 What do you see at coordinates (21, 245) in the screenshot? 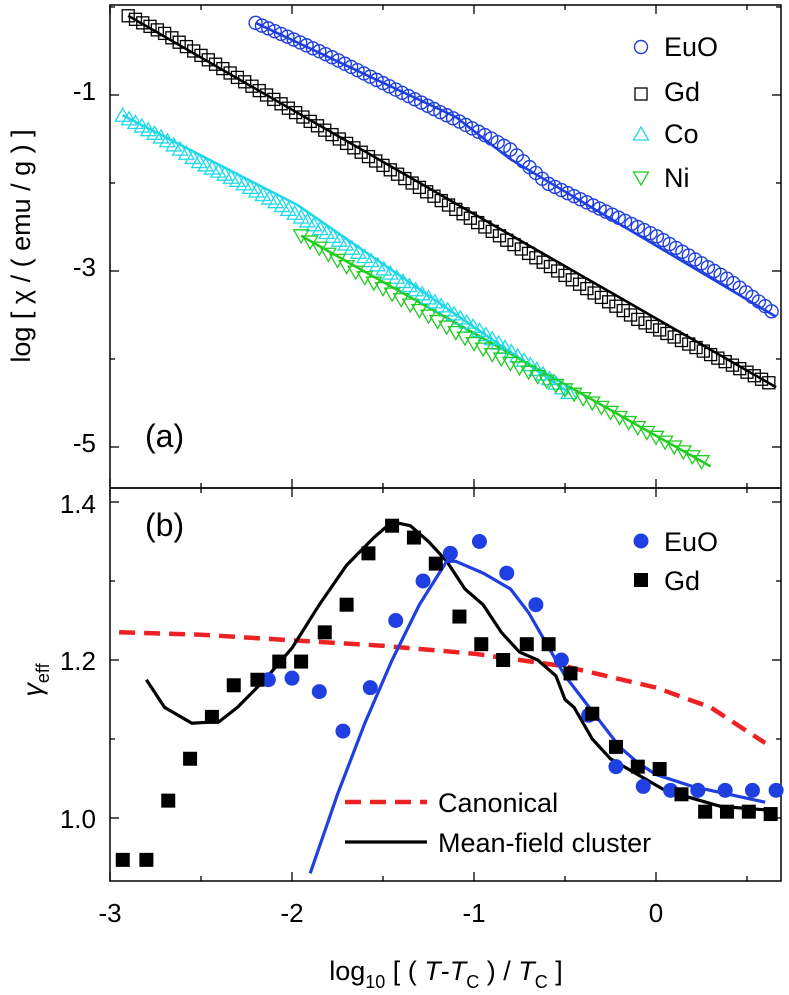
I see `panel-a-ylabel: log [ χ / ( emu / g ) ]` at bounding box center [21, 245].